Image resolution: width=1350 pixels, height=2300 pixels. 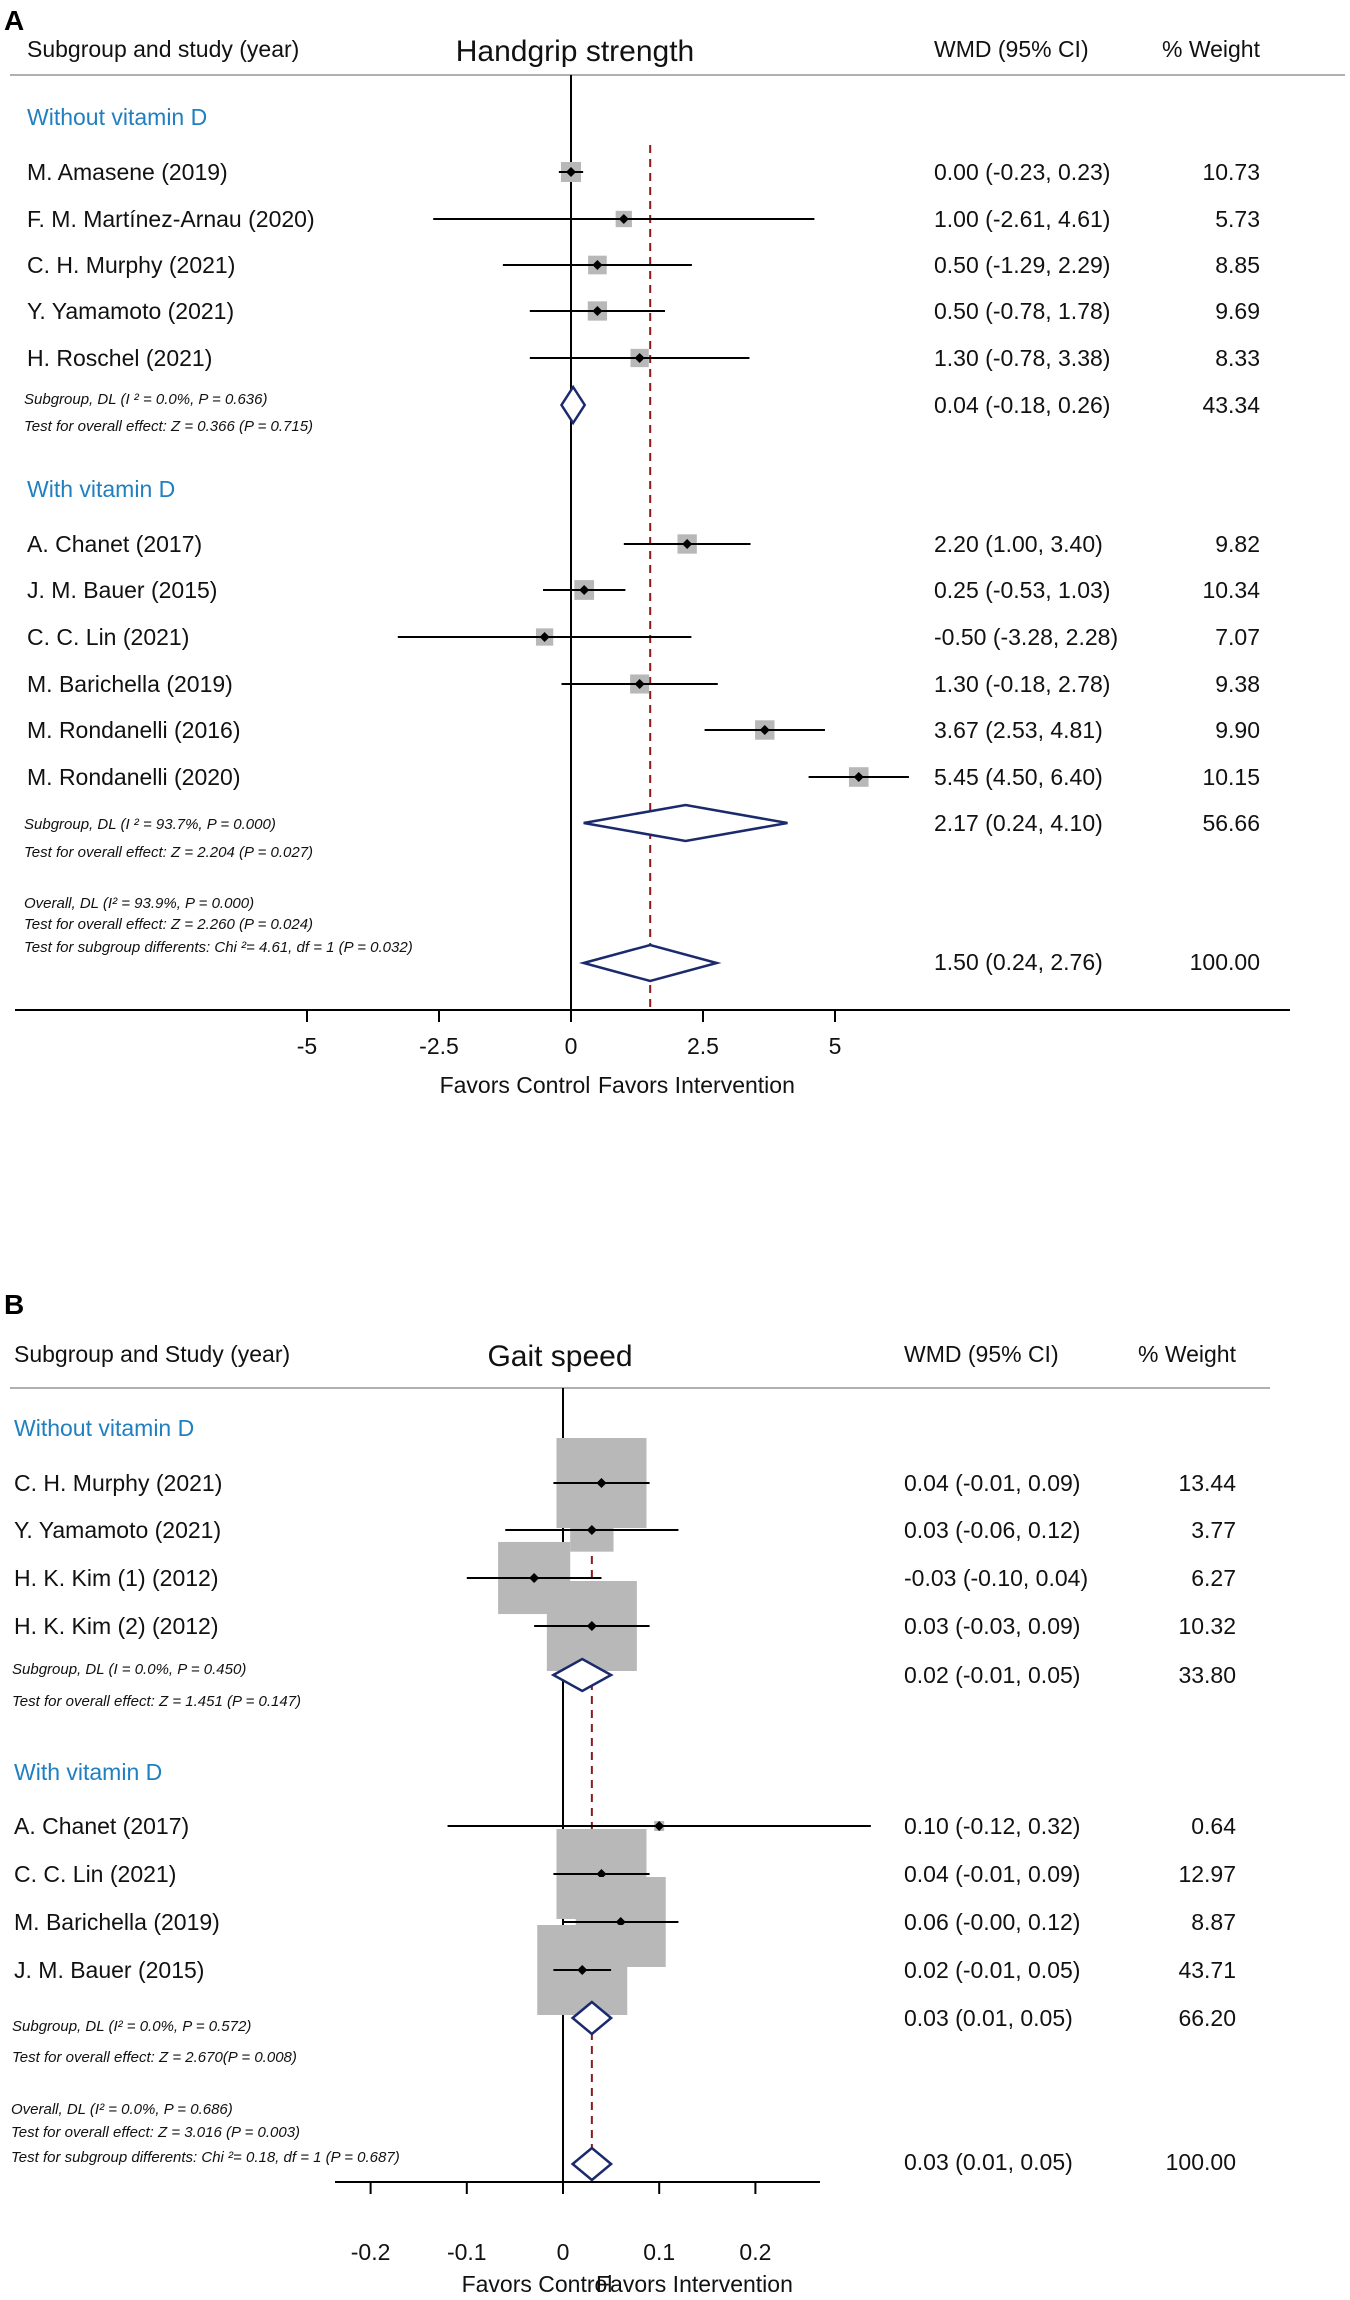 What do you see at coordinates (171, 219) in the screenshot?
I see `panel-a-study-label: F. M. Martínez-Arnau (2020)` at bounding box center [171, 219].